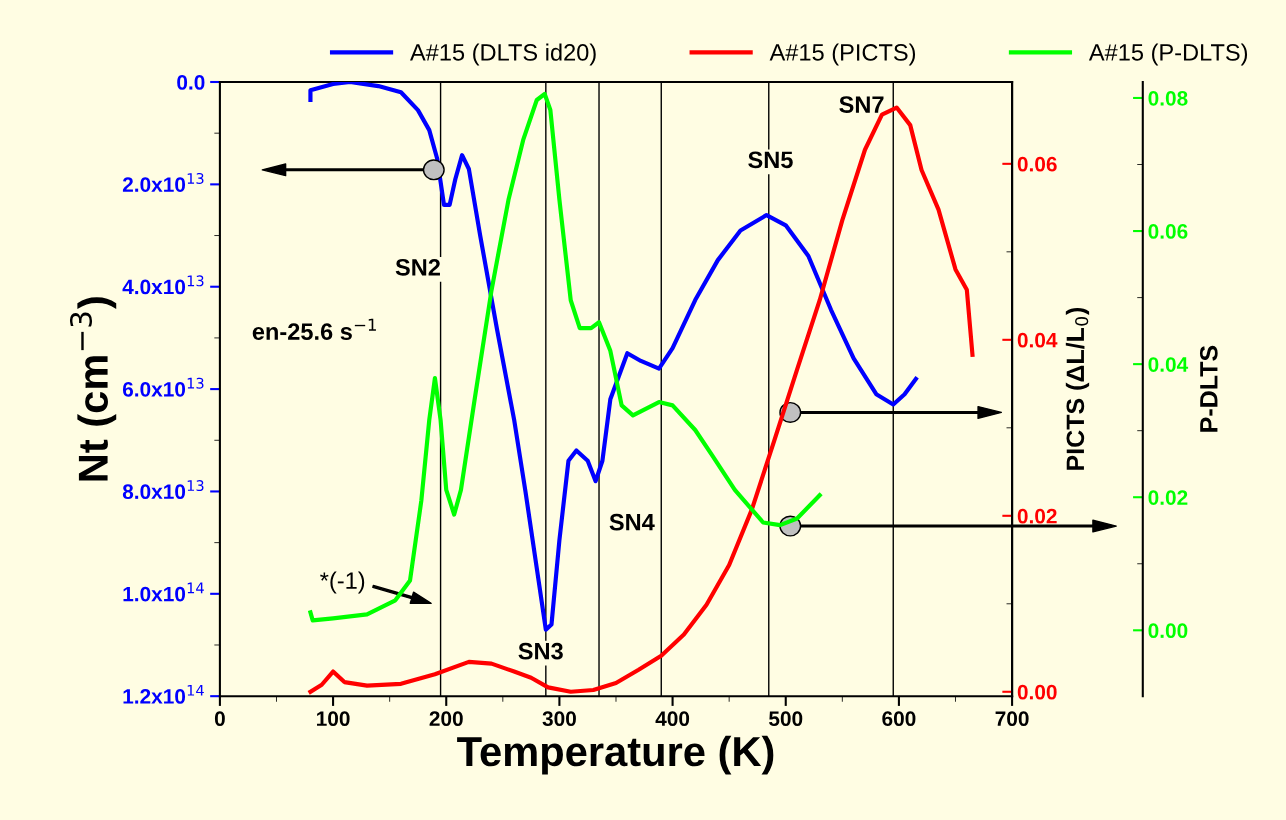  What do you see at coordinates (1037, 516) in the screenshot?
I see `y2-tick-label: 0.02` at bounding box center [1037, 516].